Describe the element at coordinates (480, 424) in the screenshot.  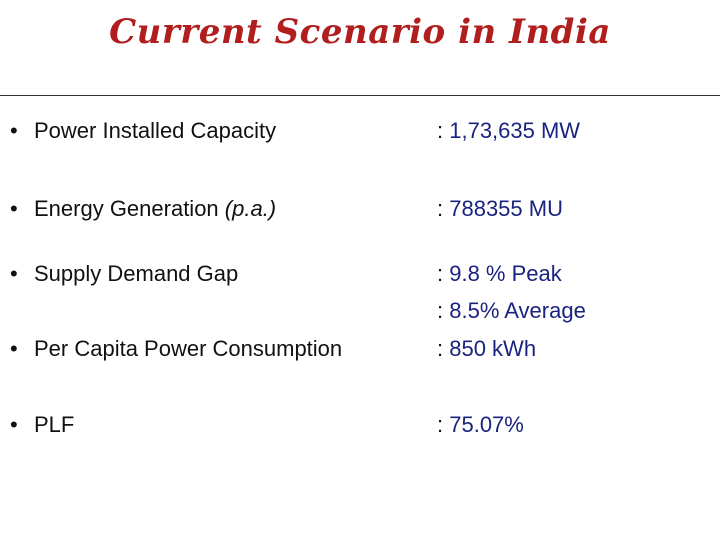
I see `item-value: : 75.07%` at that location.